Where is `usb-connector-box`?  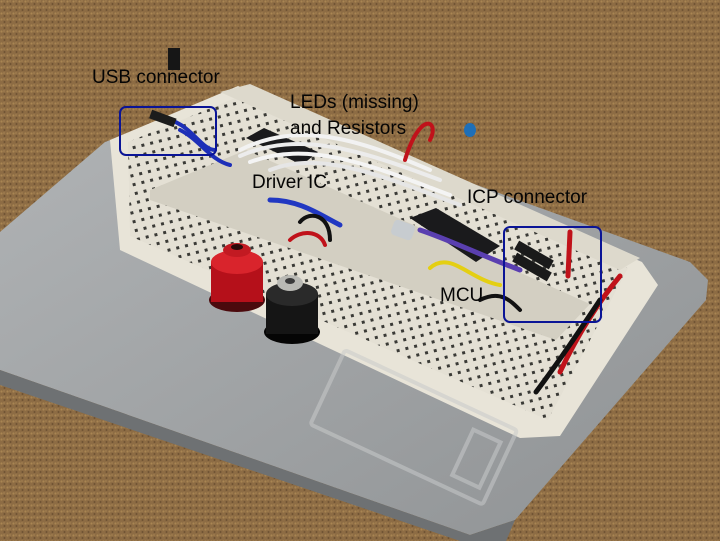
usb-connector-box is located at coordinates (168, 131).